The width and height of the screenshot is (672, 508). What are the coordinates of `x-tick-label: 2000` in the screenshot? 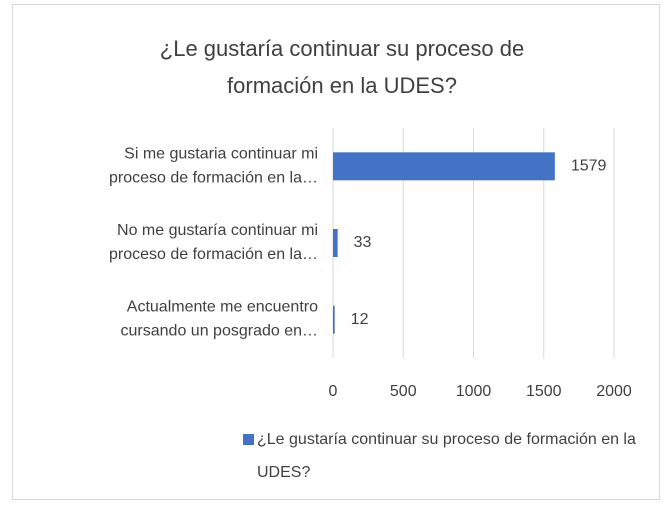 It's located at (614, 391).